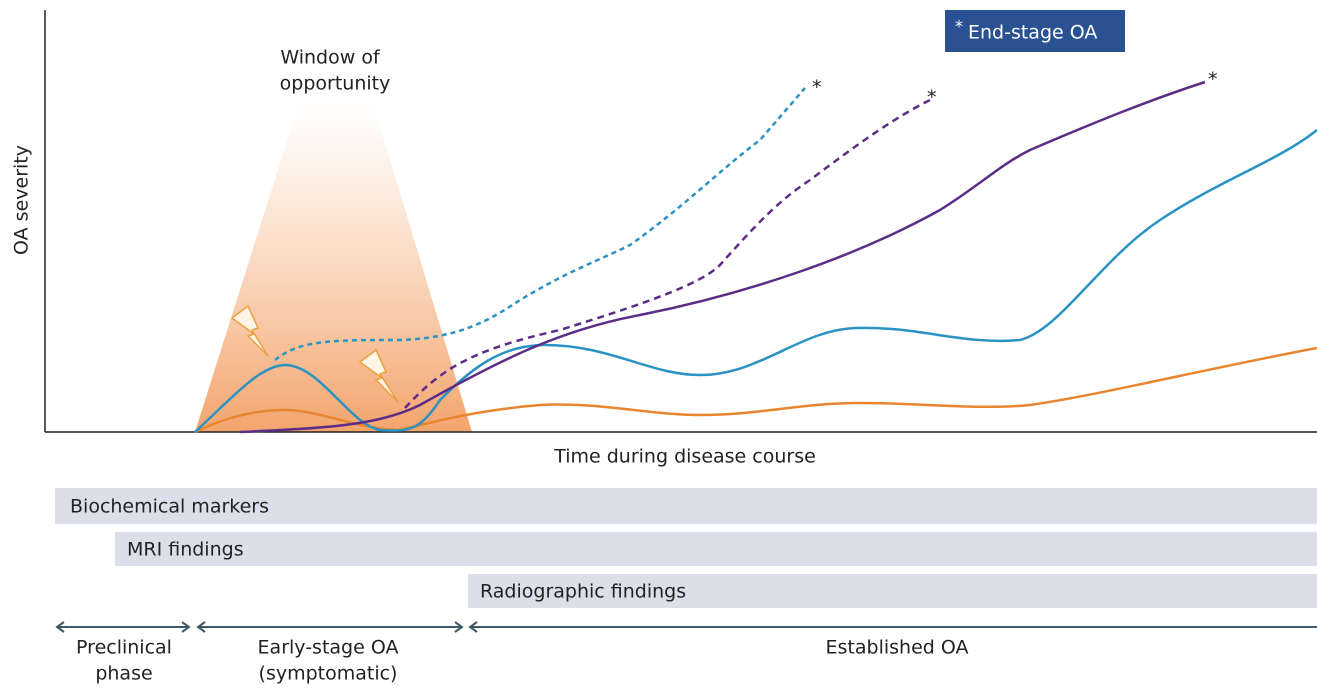  I want to click on orange-curve, so click(755, 390).